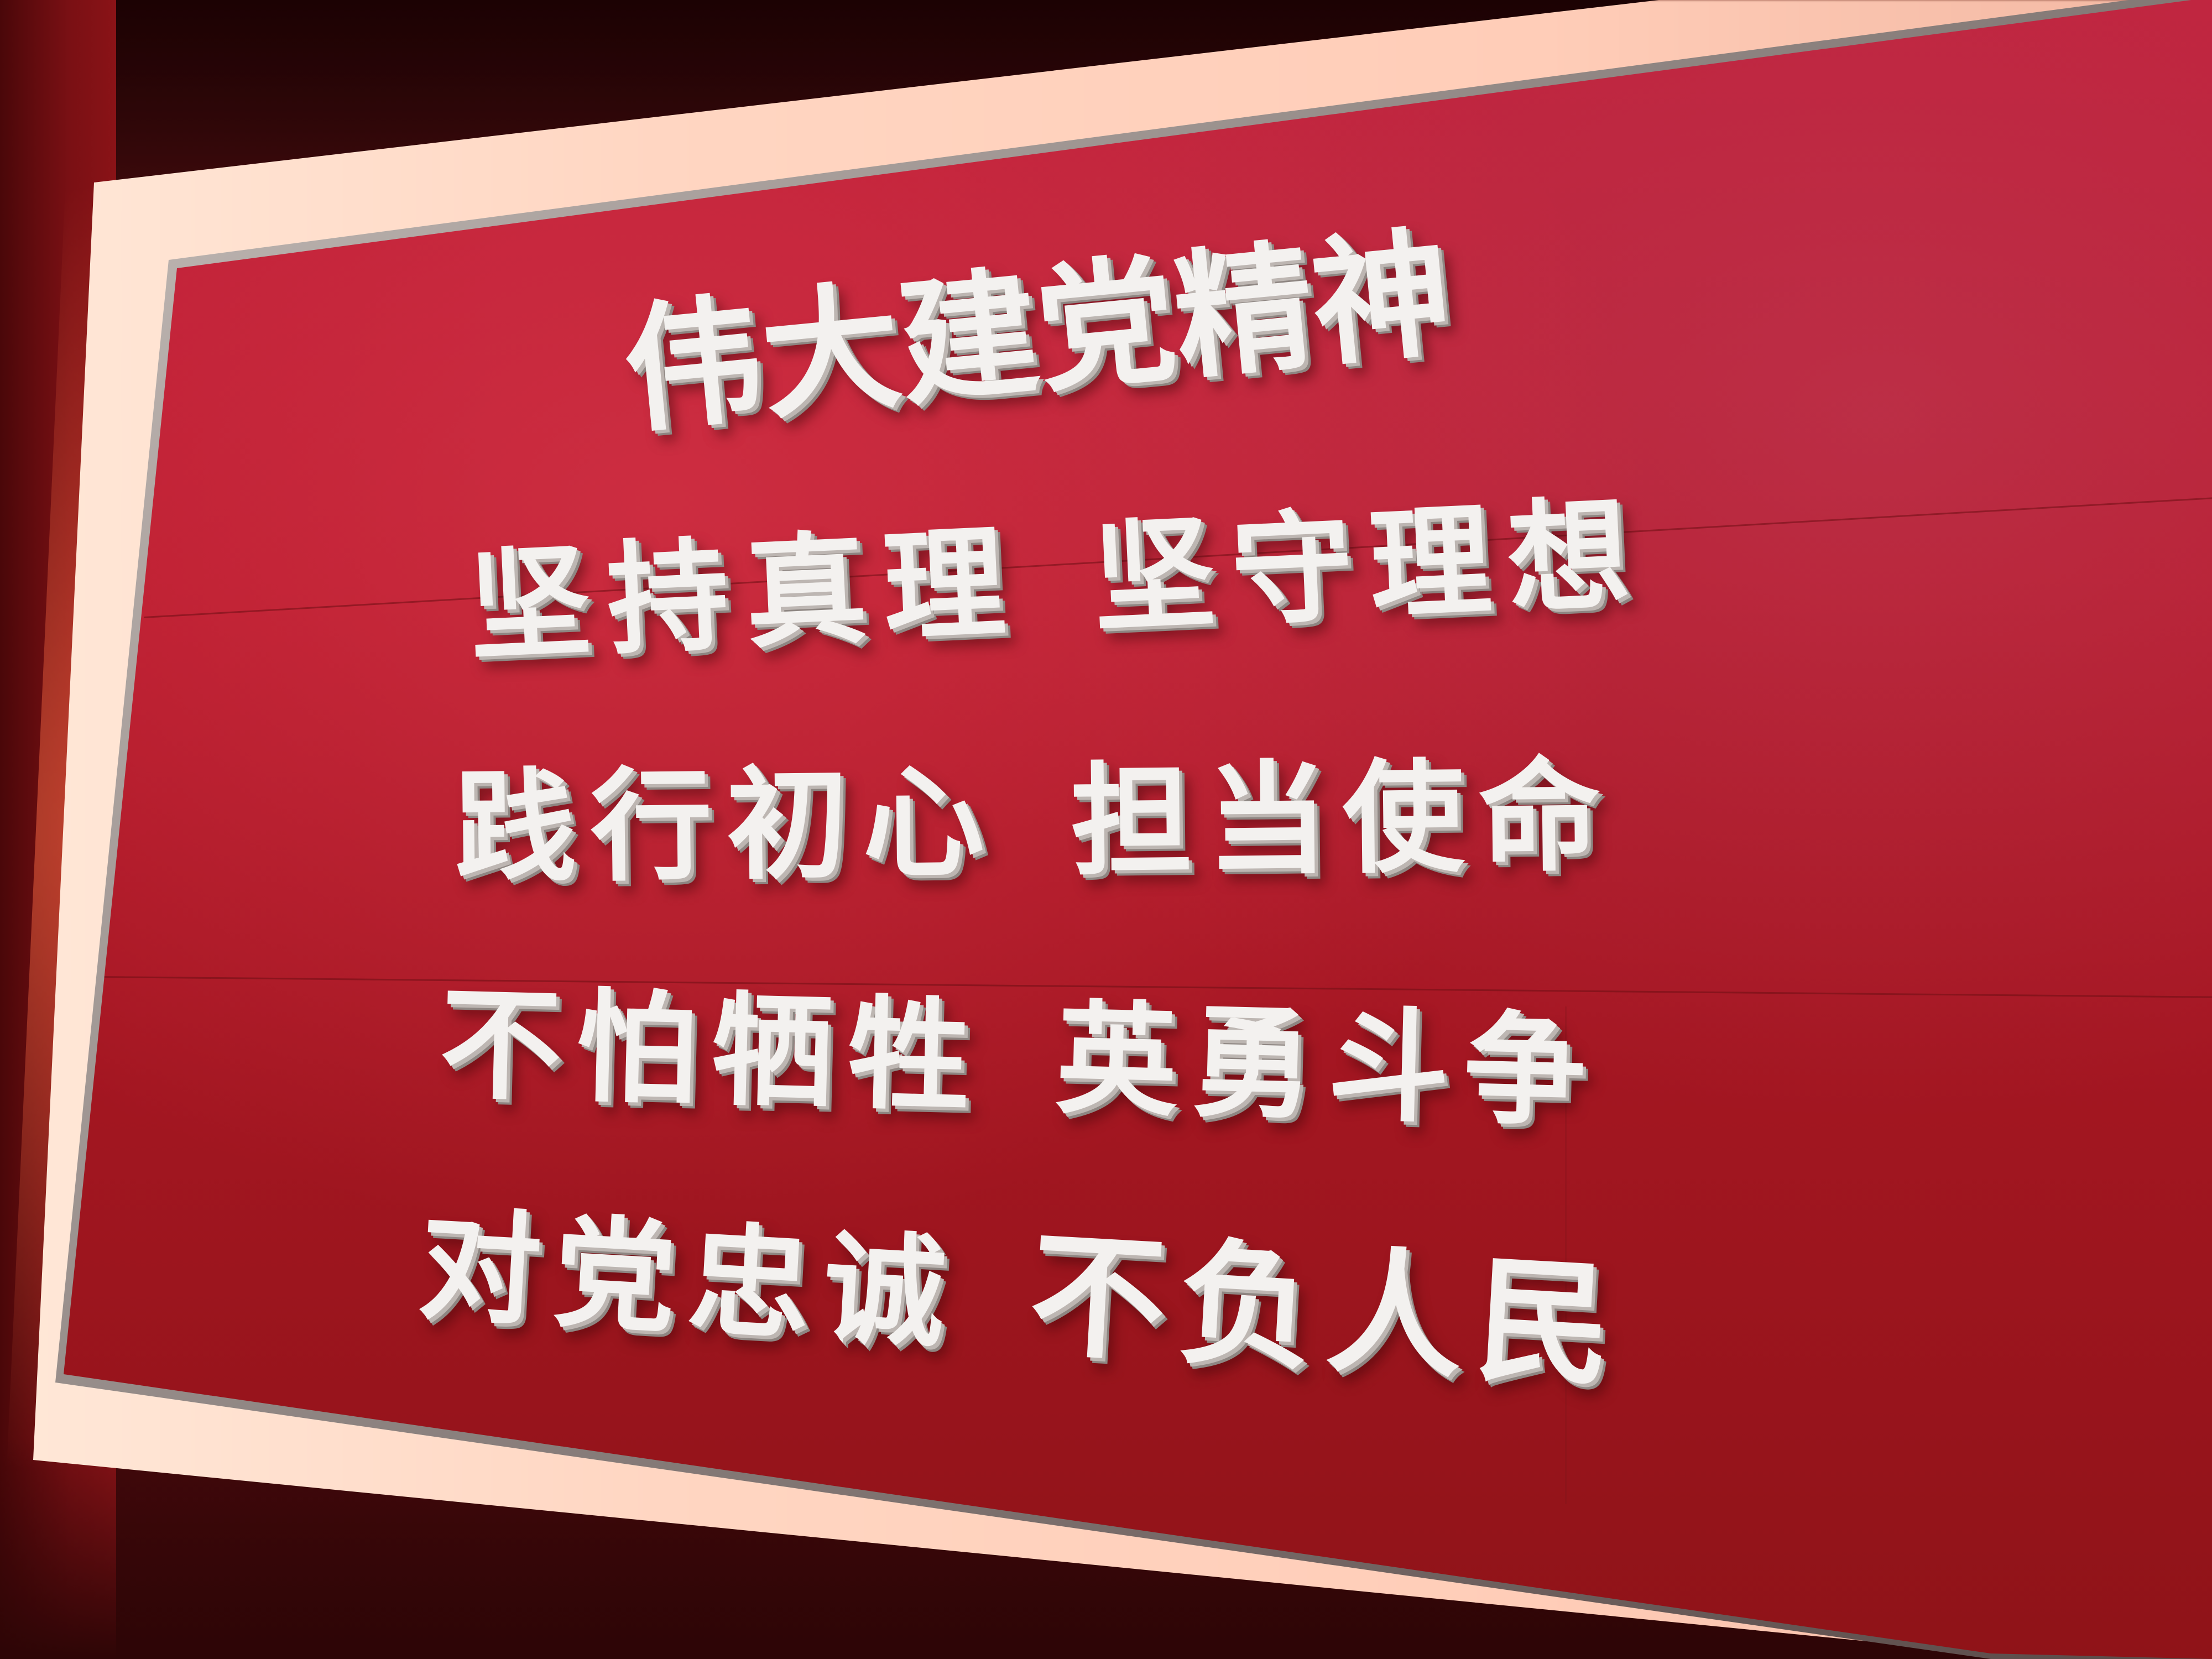 This screenshot has width=2212, height=1659. What do you see at coordinates (1020, 1048) in the screenshot?
I see `slogan-line-3: 不怕牺牲 英勇斗争` at bounding box center [1020, 1048].